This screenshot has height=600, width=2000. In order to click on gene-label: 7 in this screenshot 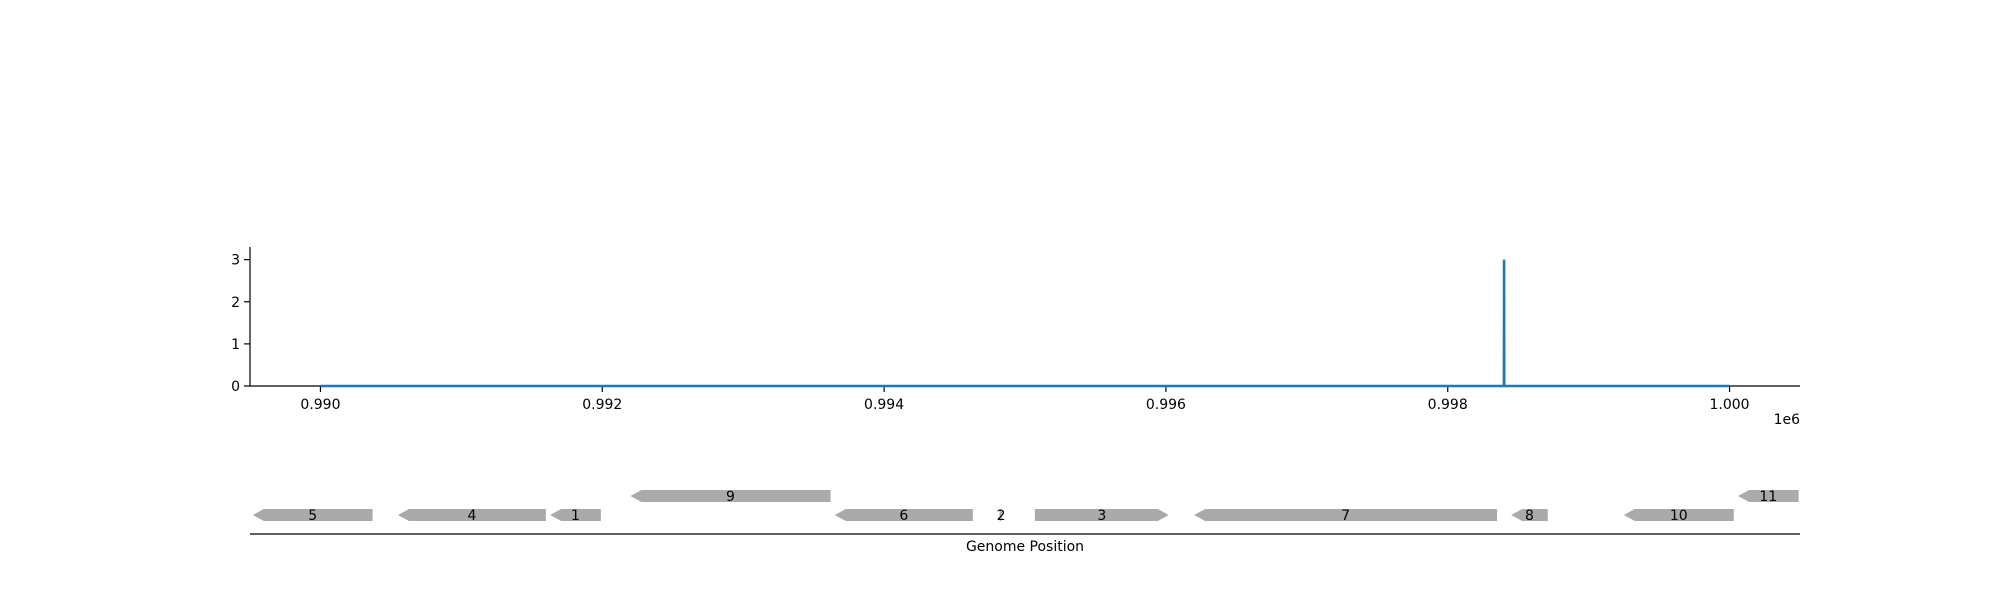, I will do `click(1345, 516)`.